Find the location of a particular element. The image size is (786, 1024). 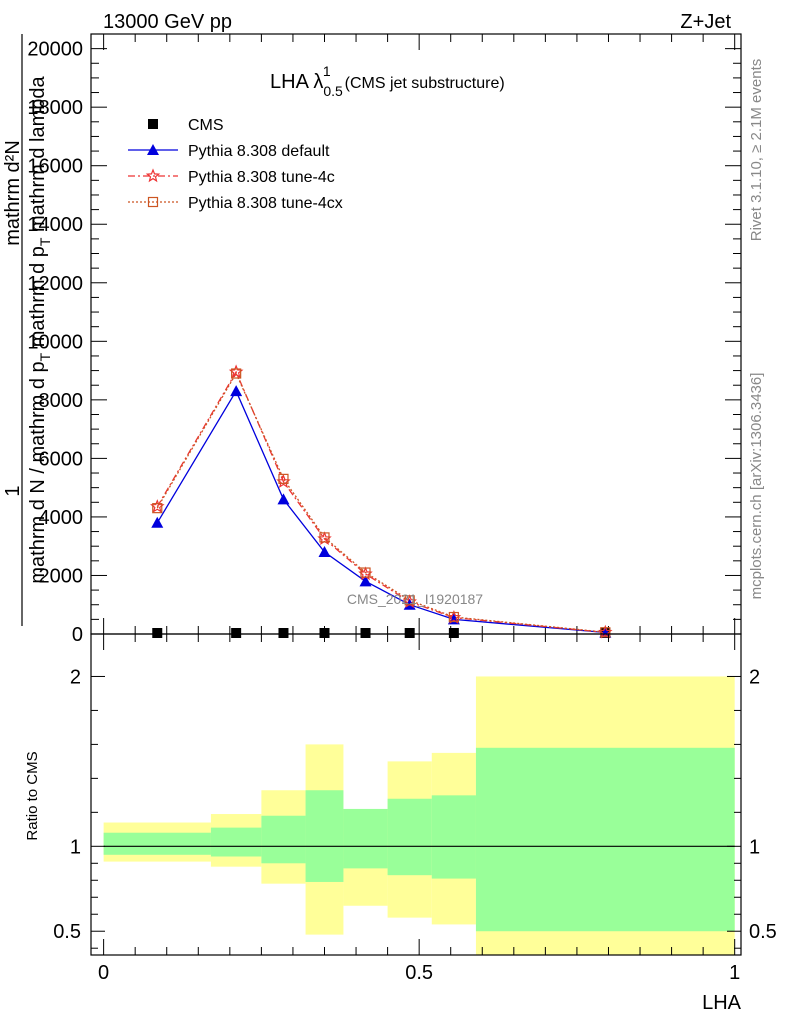

ratio-y-tick-label-left: 2 is located at coordinates (75, 677).